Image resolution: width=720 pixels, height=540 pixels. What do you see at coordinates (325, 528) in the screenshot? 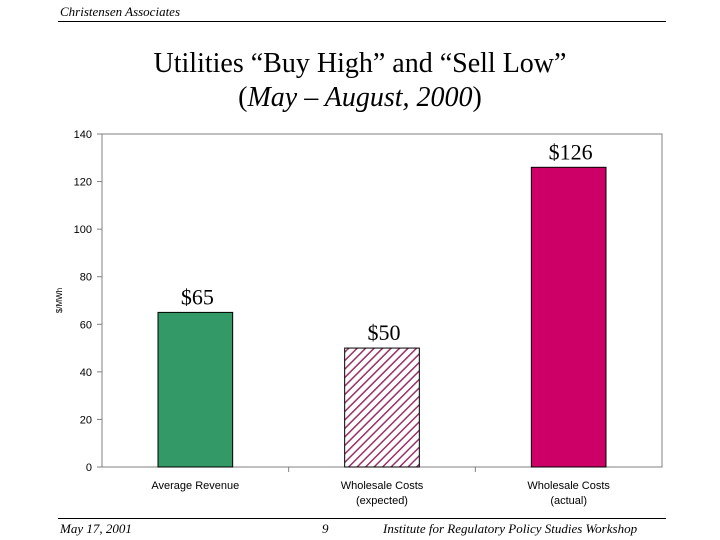
I see `footer-page-number: 9` at bounding box center [325, 528].